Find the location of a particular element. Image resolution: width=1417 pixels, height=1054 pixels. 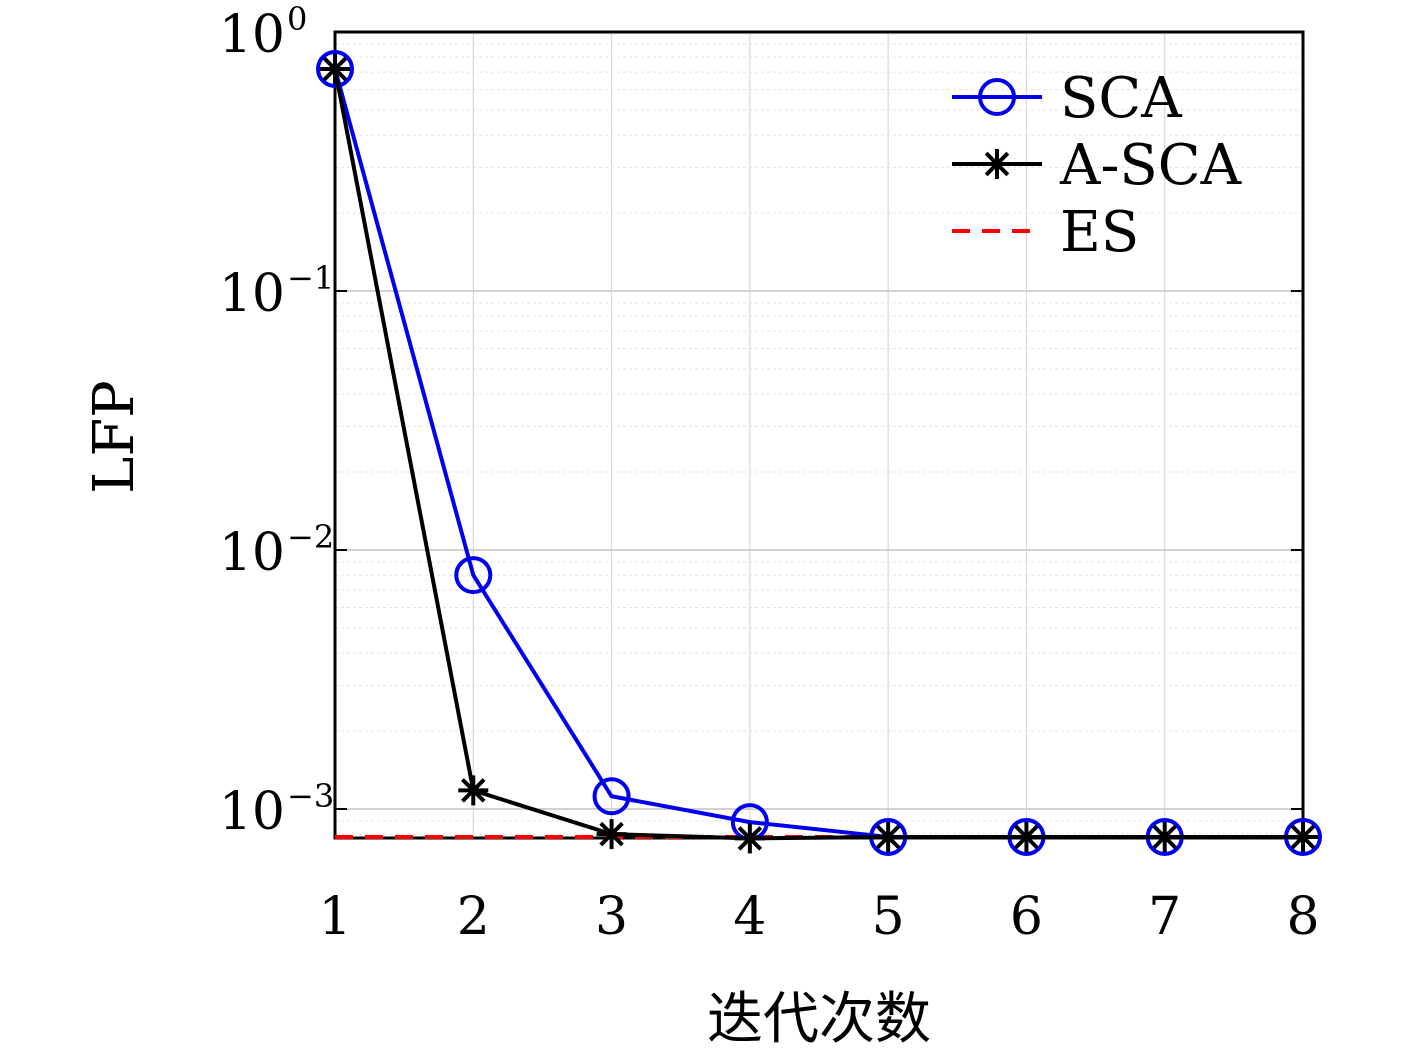

x-tick-label: 4 is located at coordinates (749, 917).